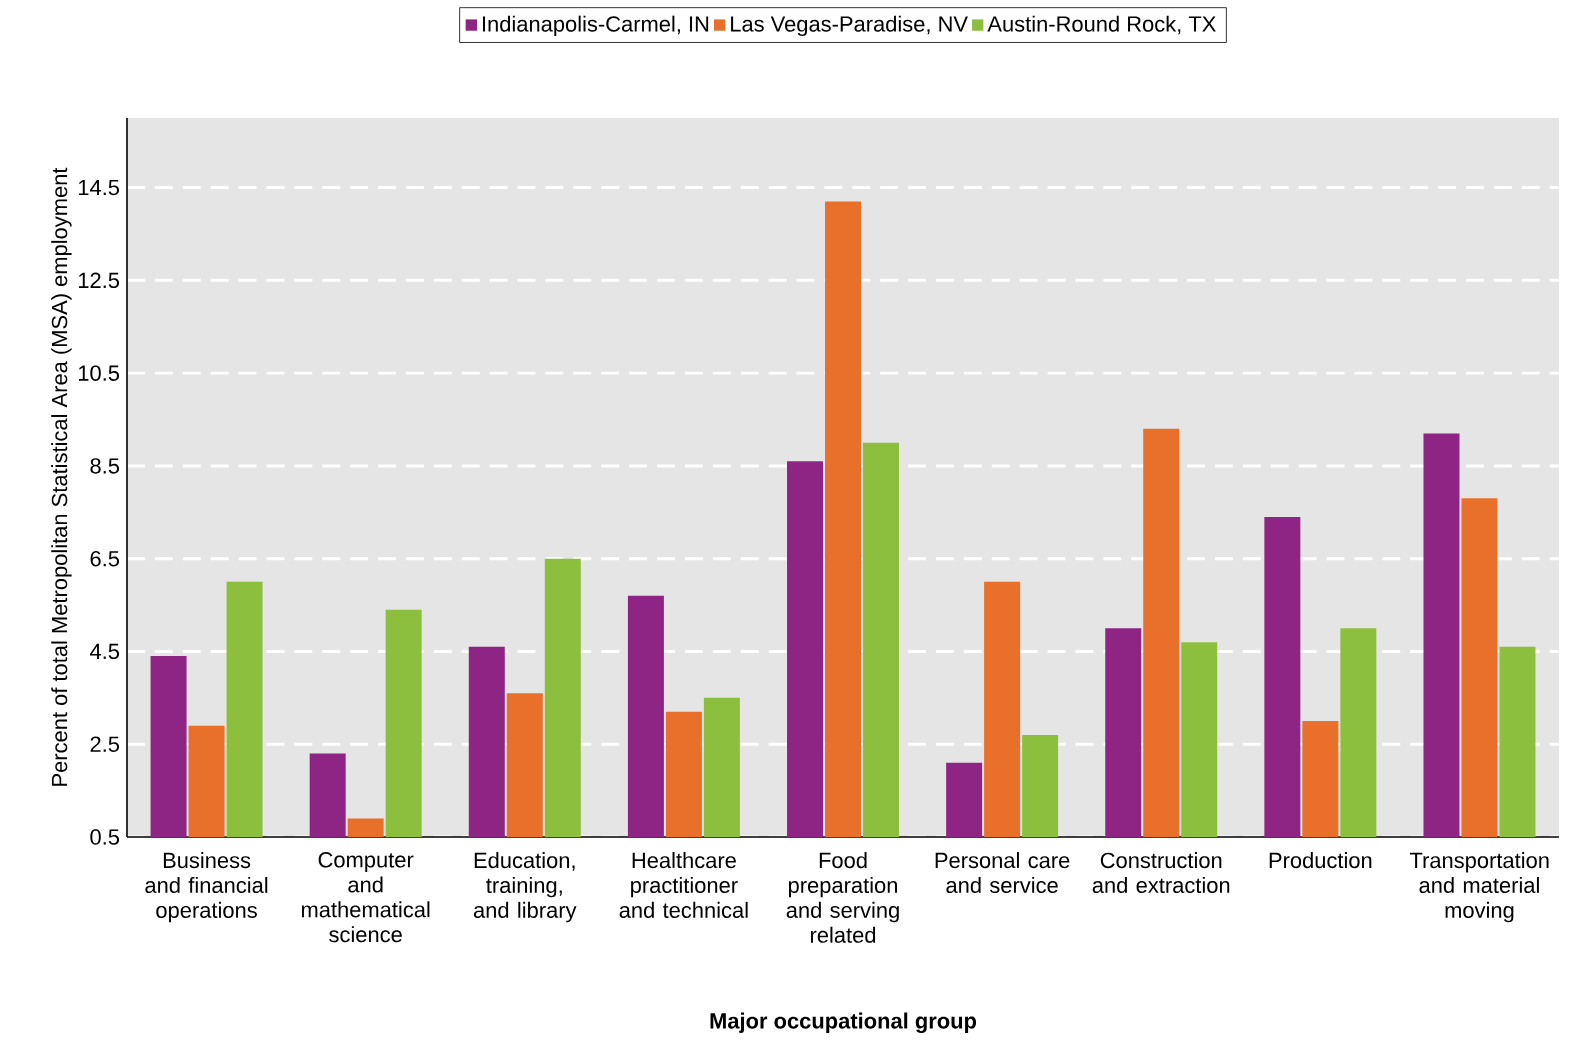  What do you see at coordinates (365, 897) in the screenshot?
I see `x-tick-label: Computer and mathematical science` at bounding box center [365, 897].